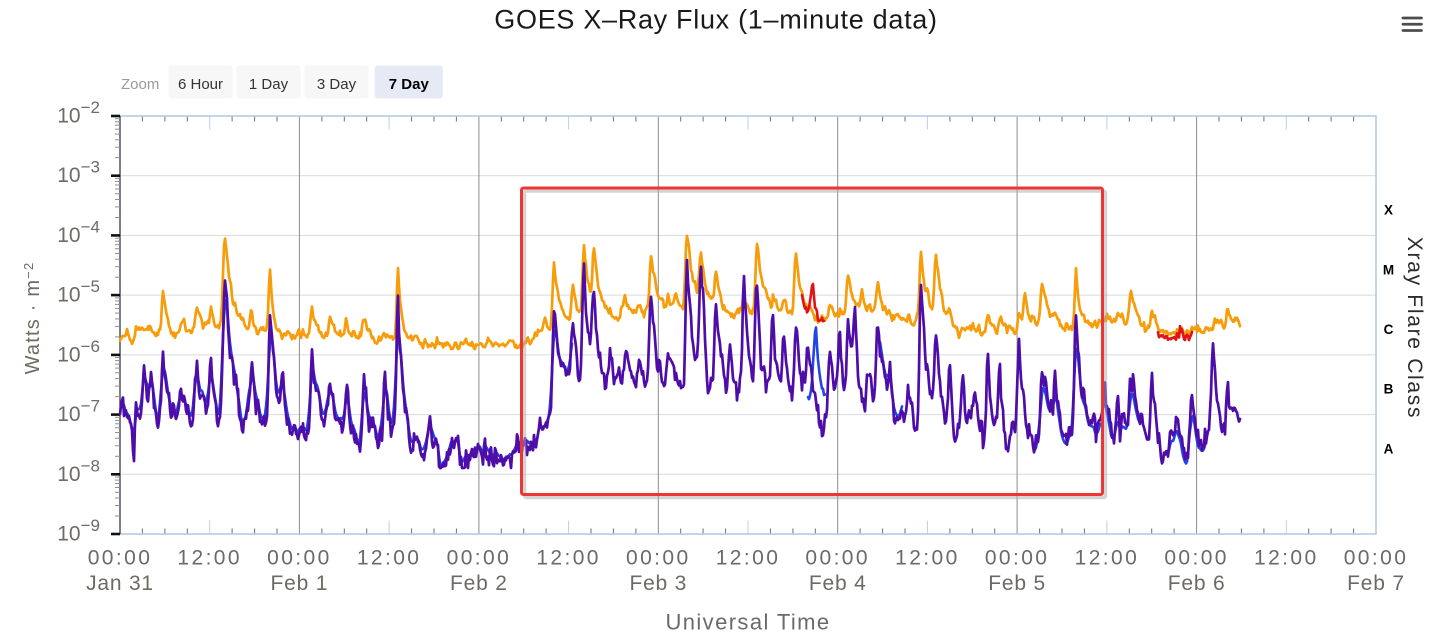 This screenshot has height=638, width=1441. I want to click on svg-text: A, so click(1389, 448).